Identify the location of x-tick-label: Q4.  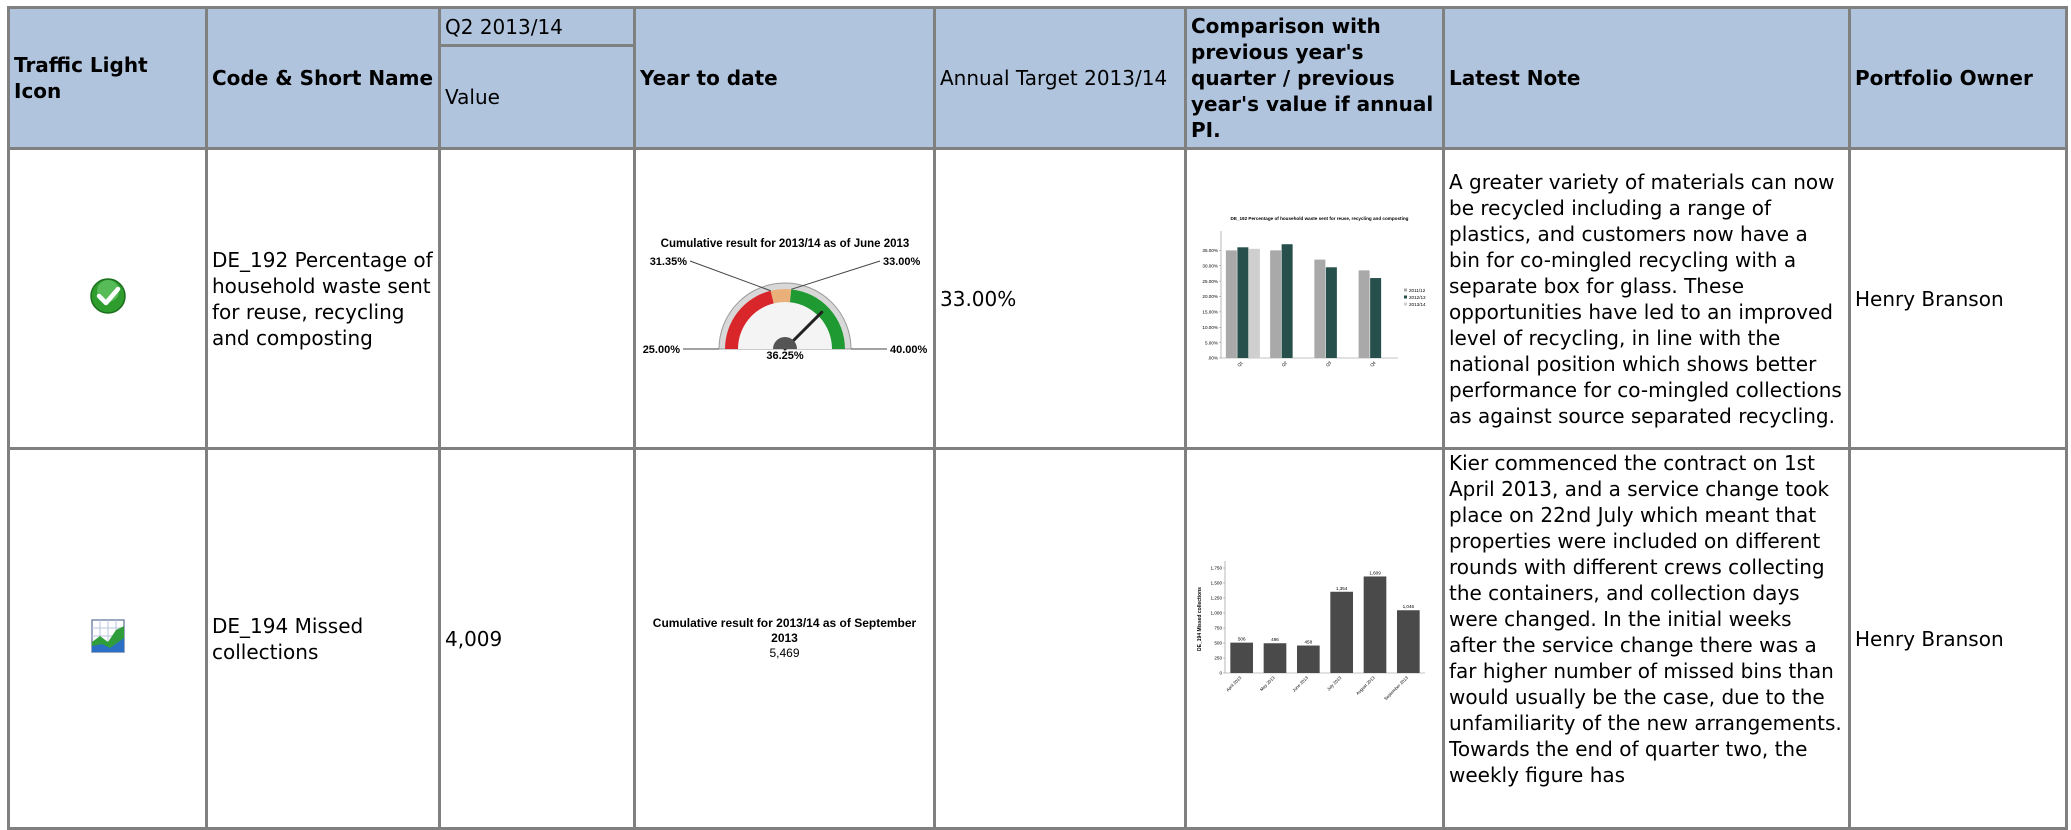
(1372, 364).